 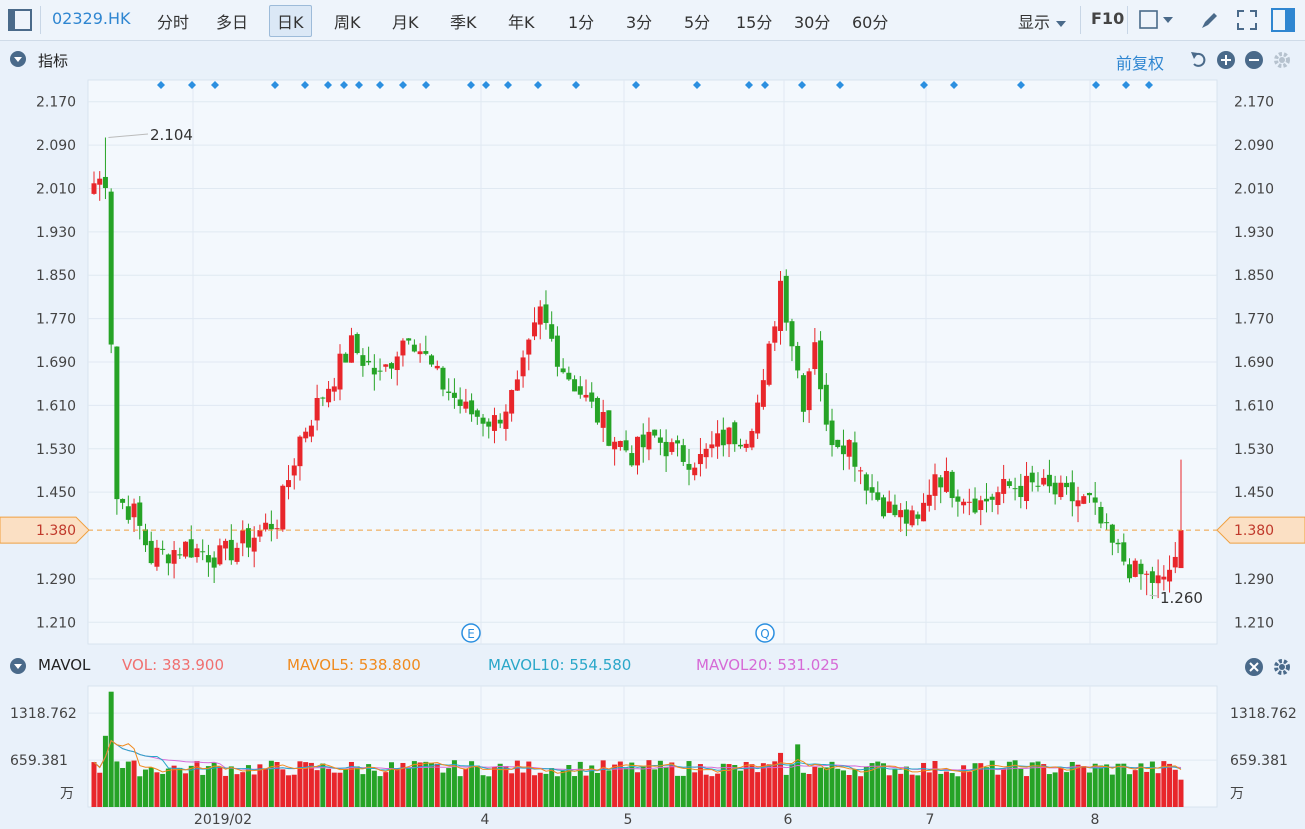 What do you see at coordinates (64, 665) in the screenshot?
I see `volume-indicator-label: MAVOL` at bounding box center [64, 665].